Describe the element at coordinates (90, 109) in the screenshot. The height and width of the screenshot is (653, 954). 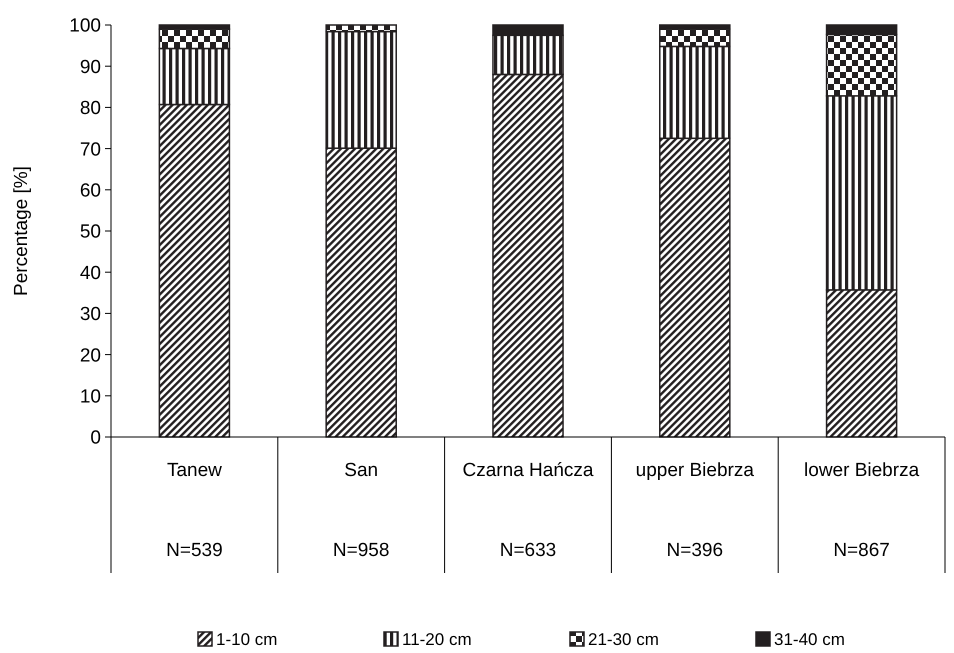
I see `y-tick-label: 80` at that location.